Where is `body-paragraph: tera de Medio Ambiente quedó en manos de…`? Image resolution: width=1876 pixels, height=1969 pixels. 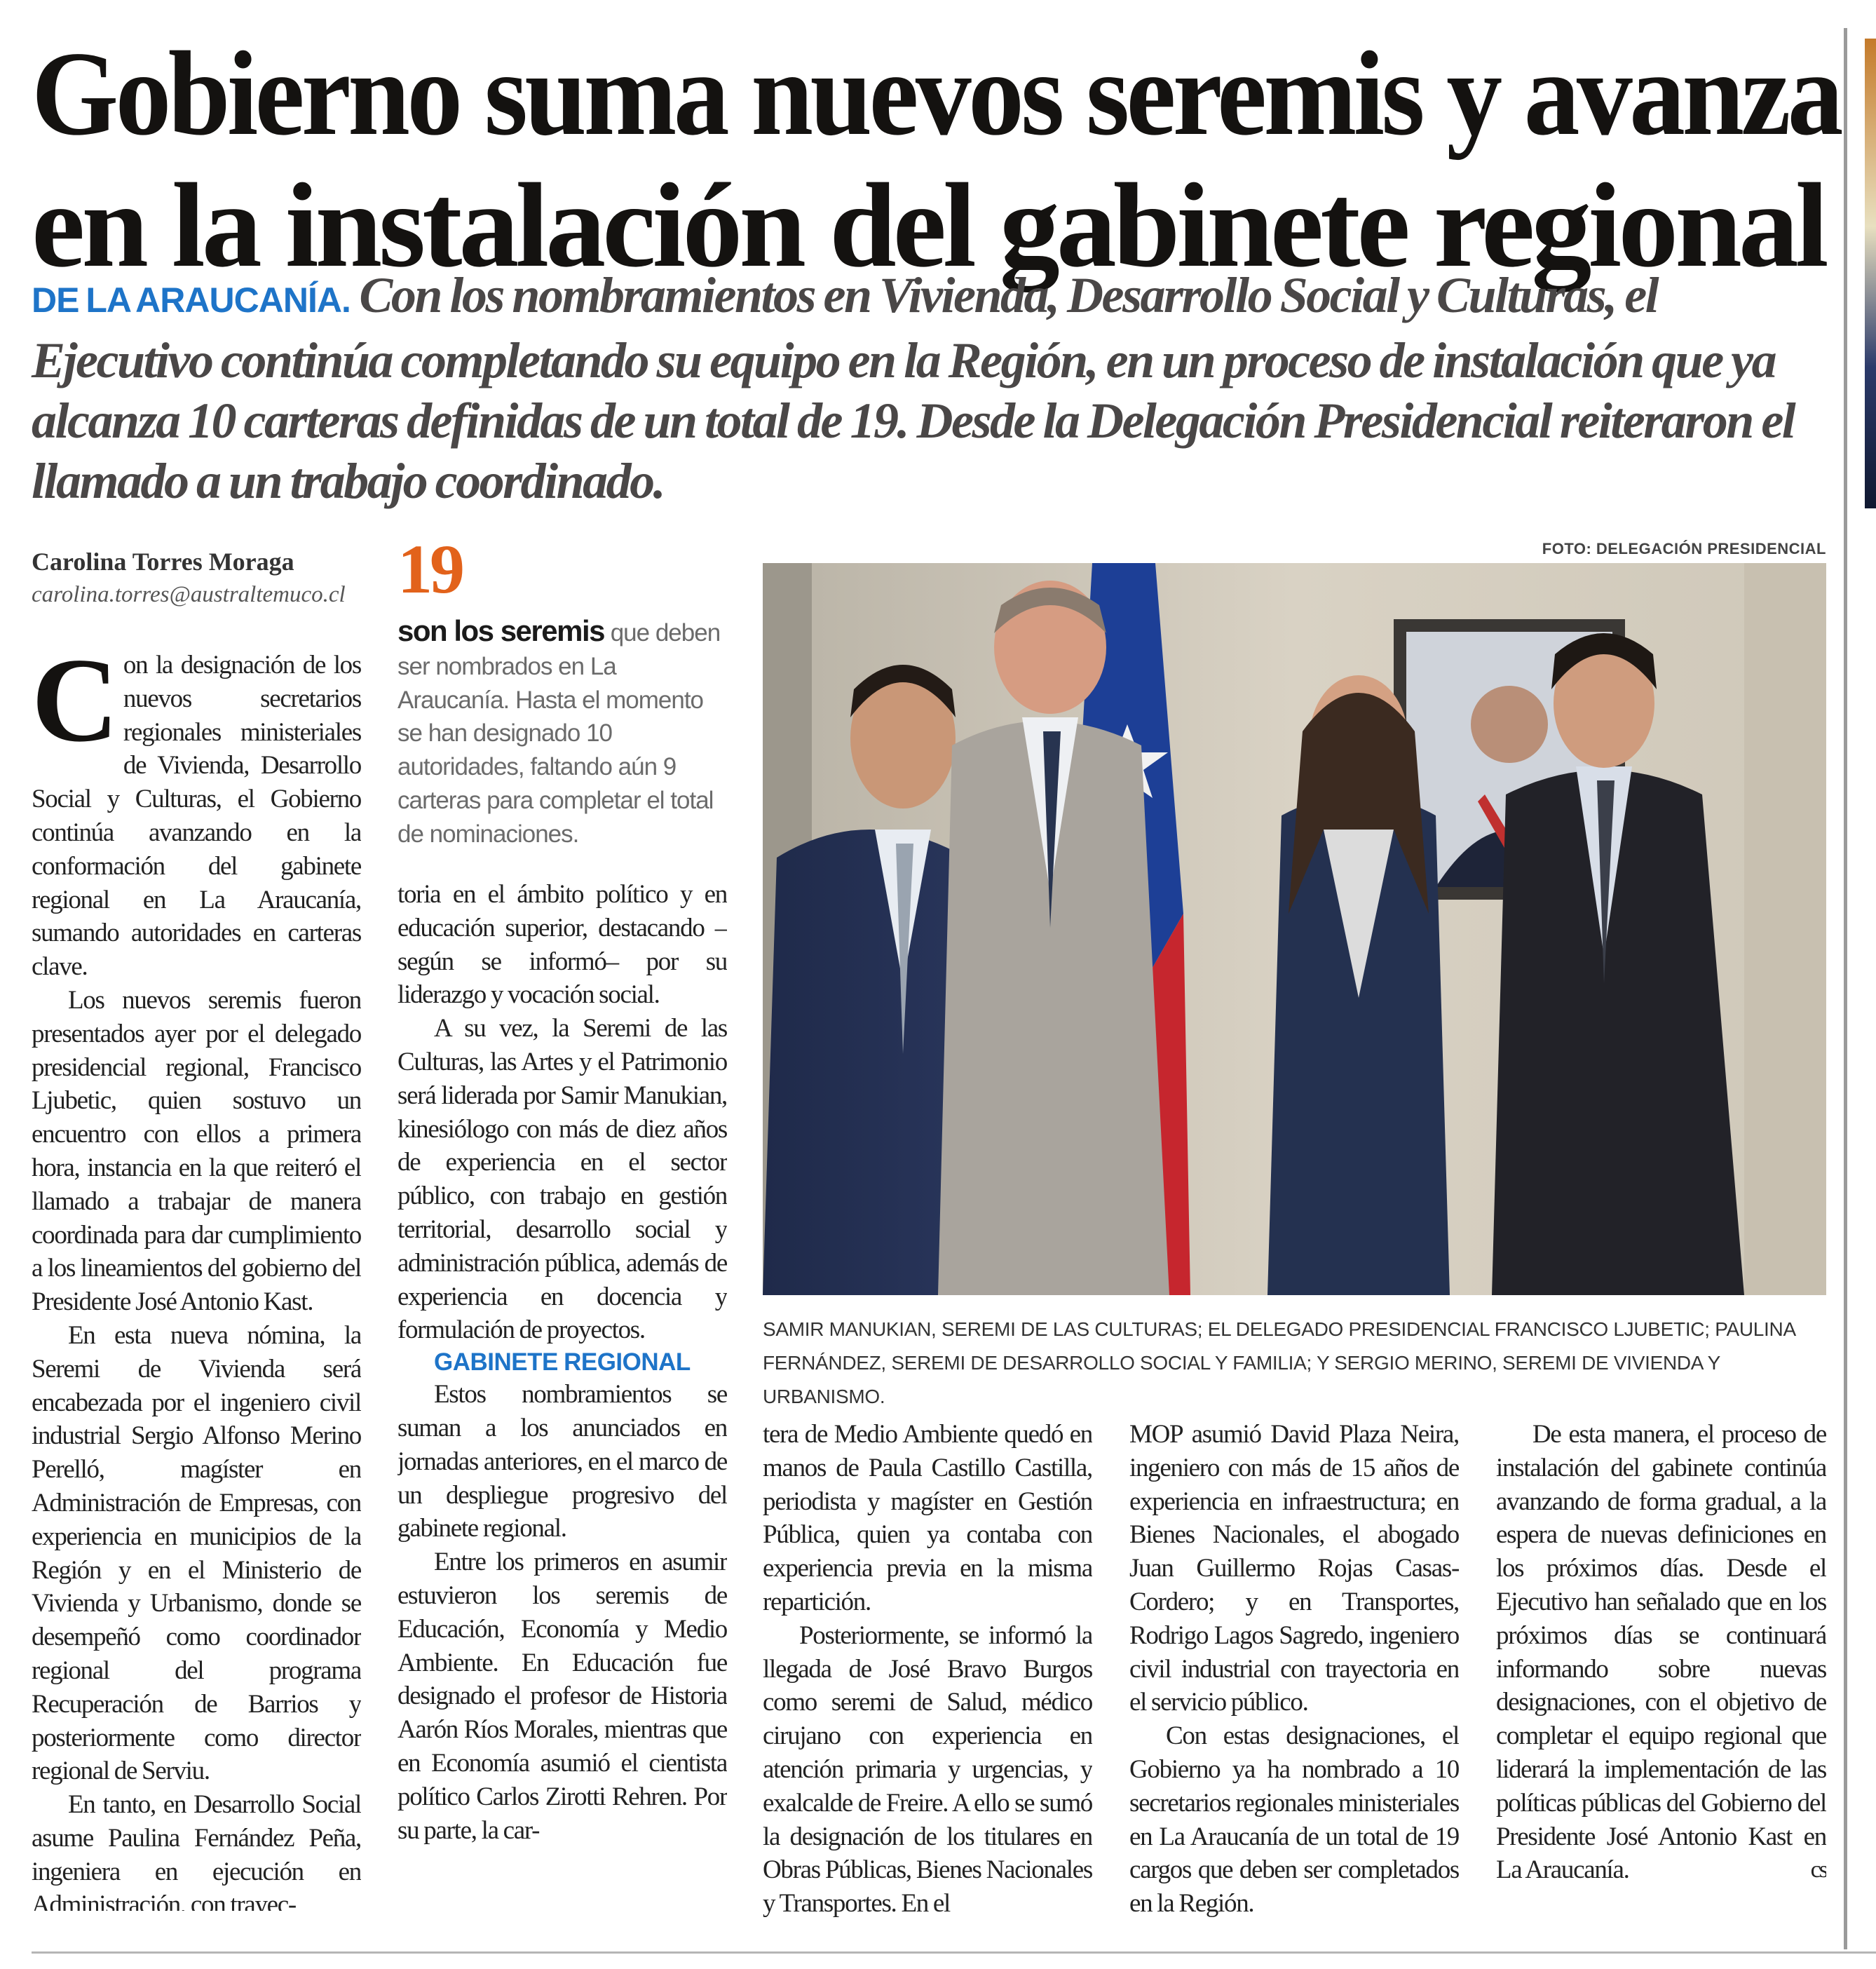 body-paragraph: tera de Medio Ambiente quedó en manos de… is located at coordinates (928, 1518).